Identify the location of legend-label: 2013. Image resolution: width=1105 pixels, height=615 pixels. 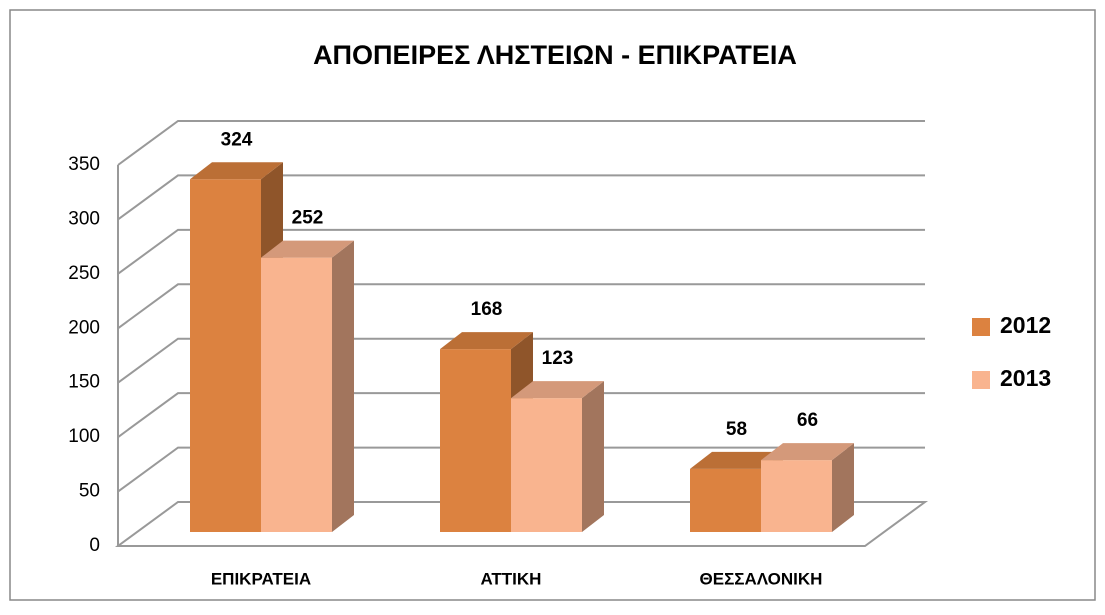
(1025, 378).